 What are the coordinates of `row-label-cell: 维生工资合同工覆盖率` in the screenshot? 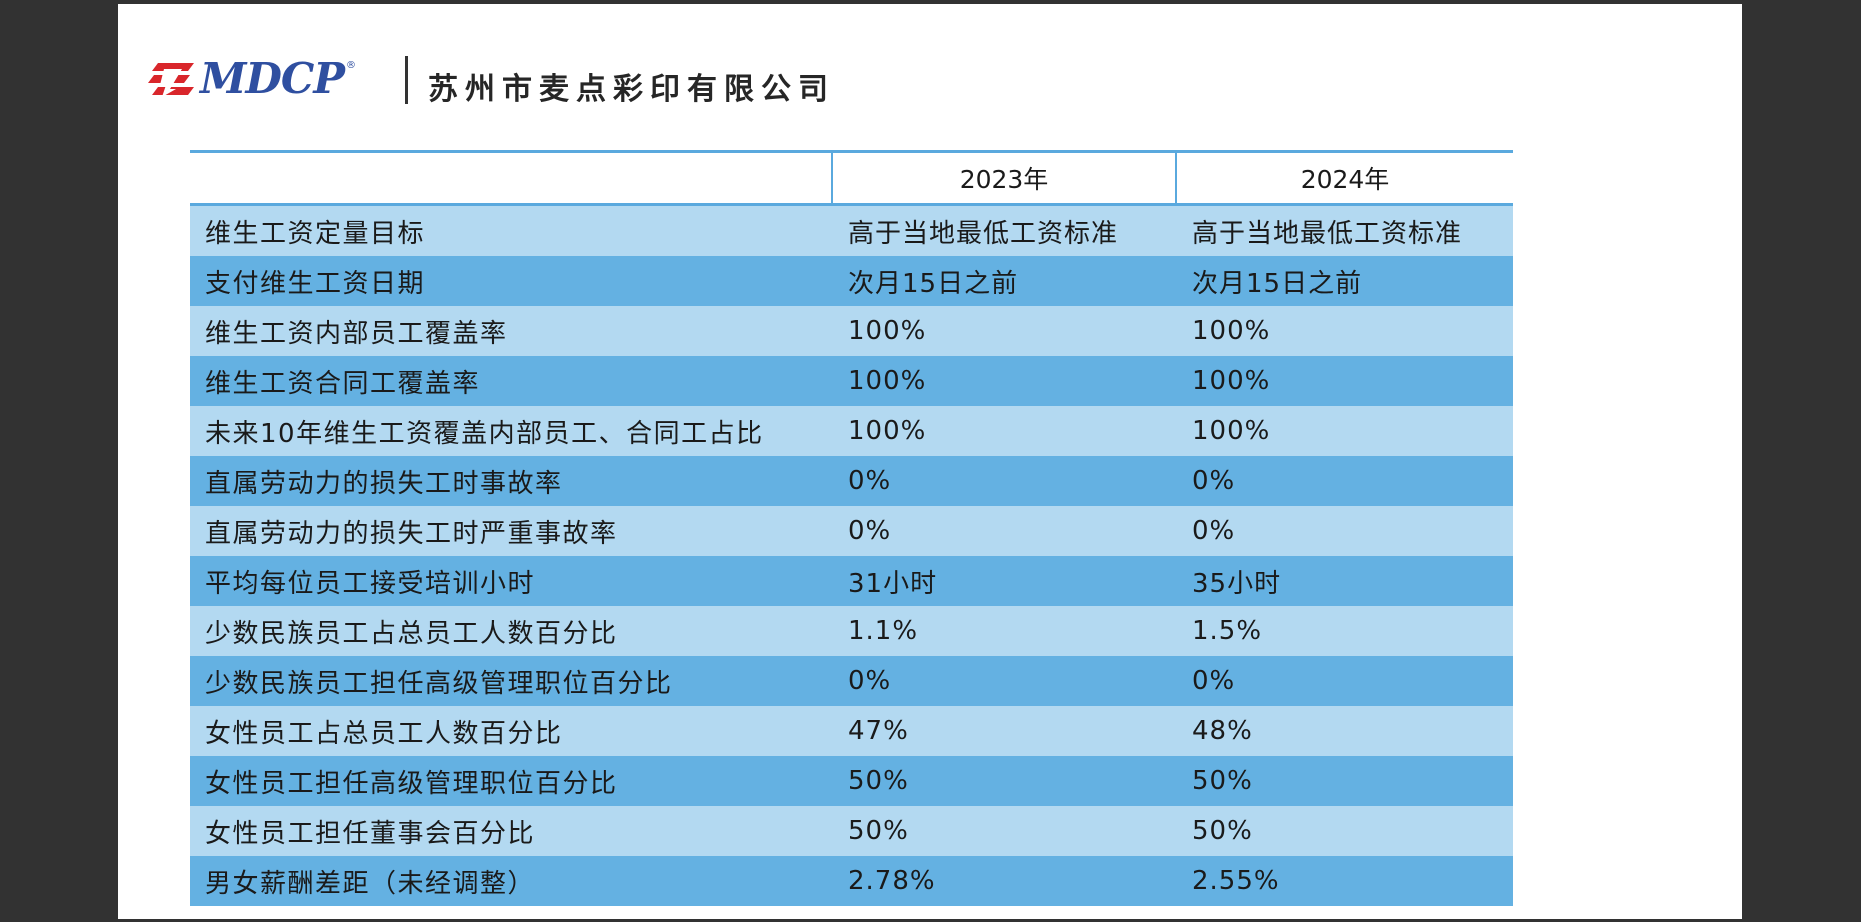 It's located at (343, 383).